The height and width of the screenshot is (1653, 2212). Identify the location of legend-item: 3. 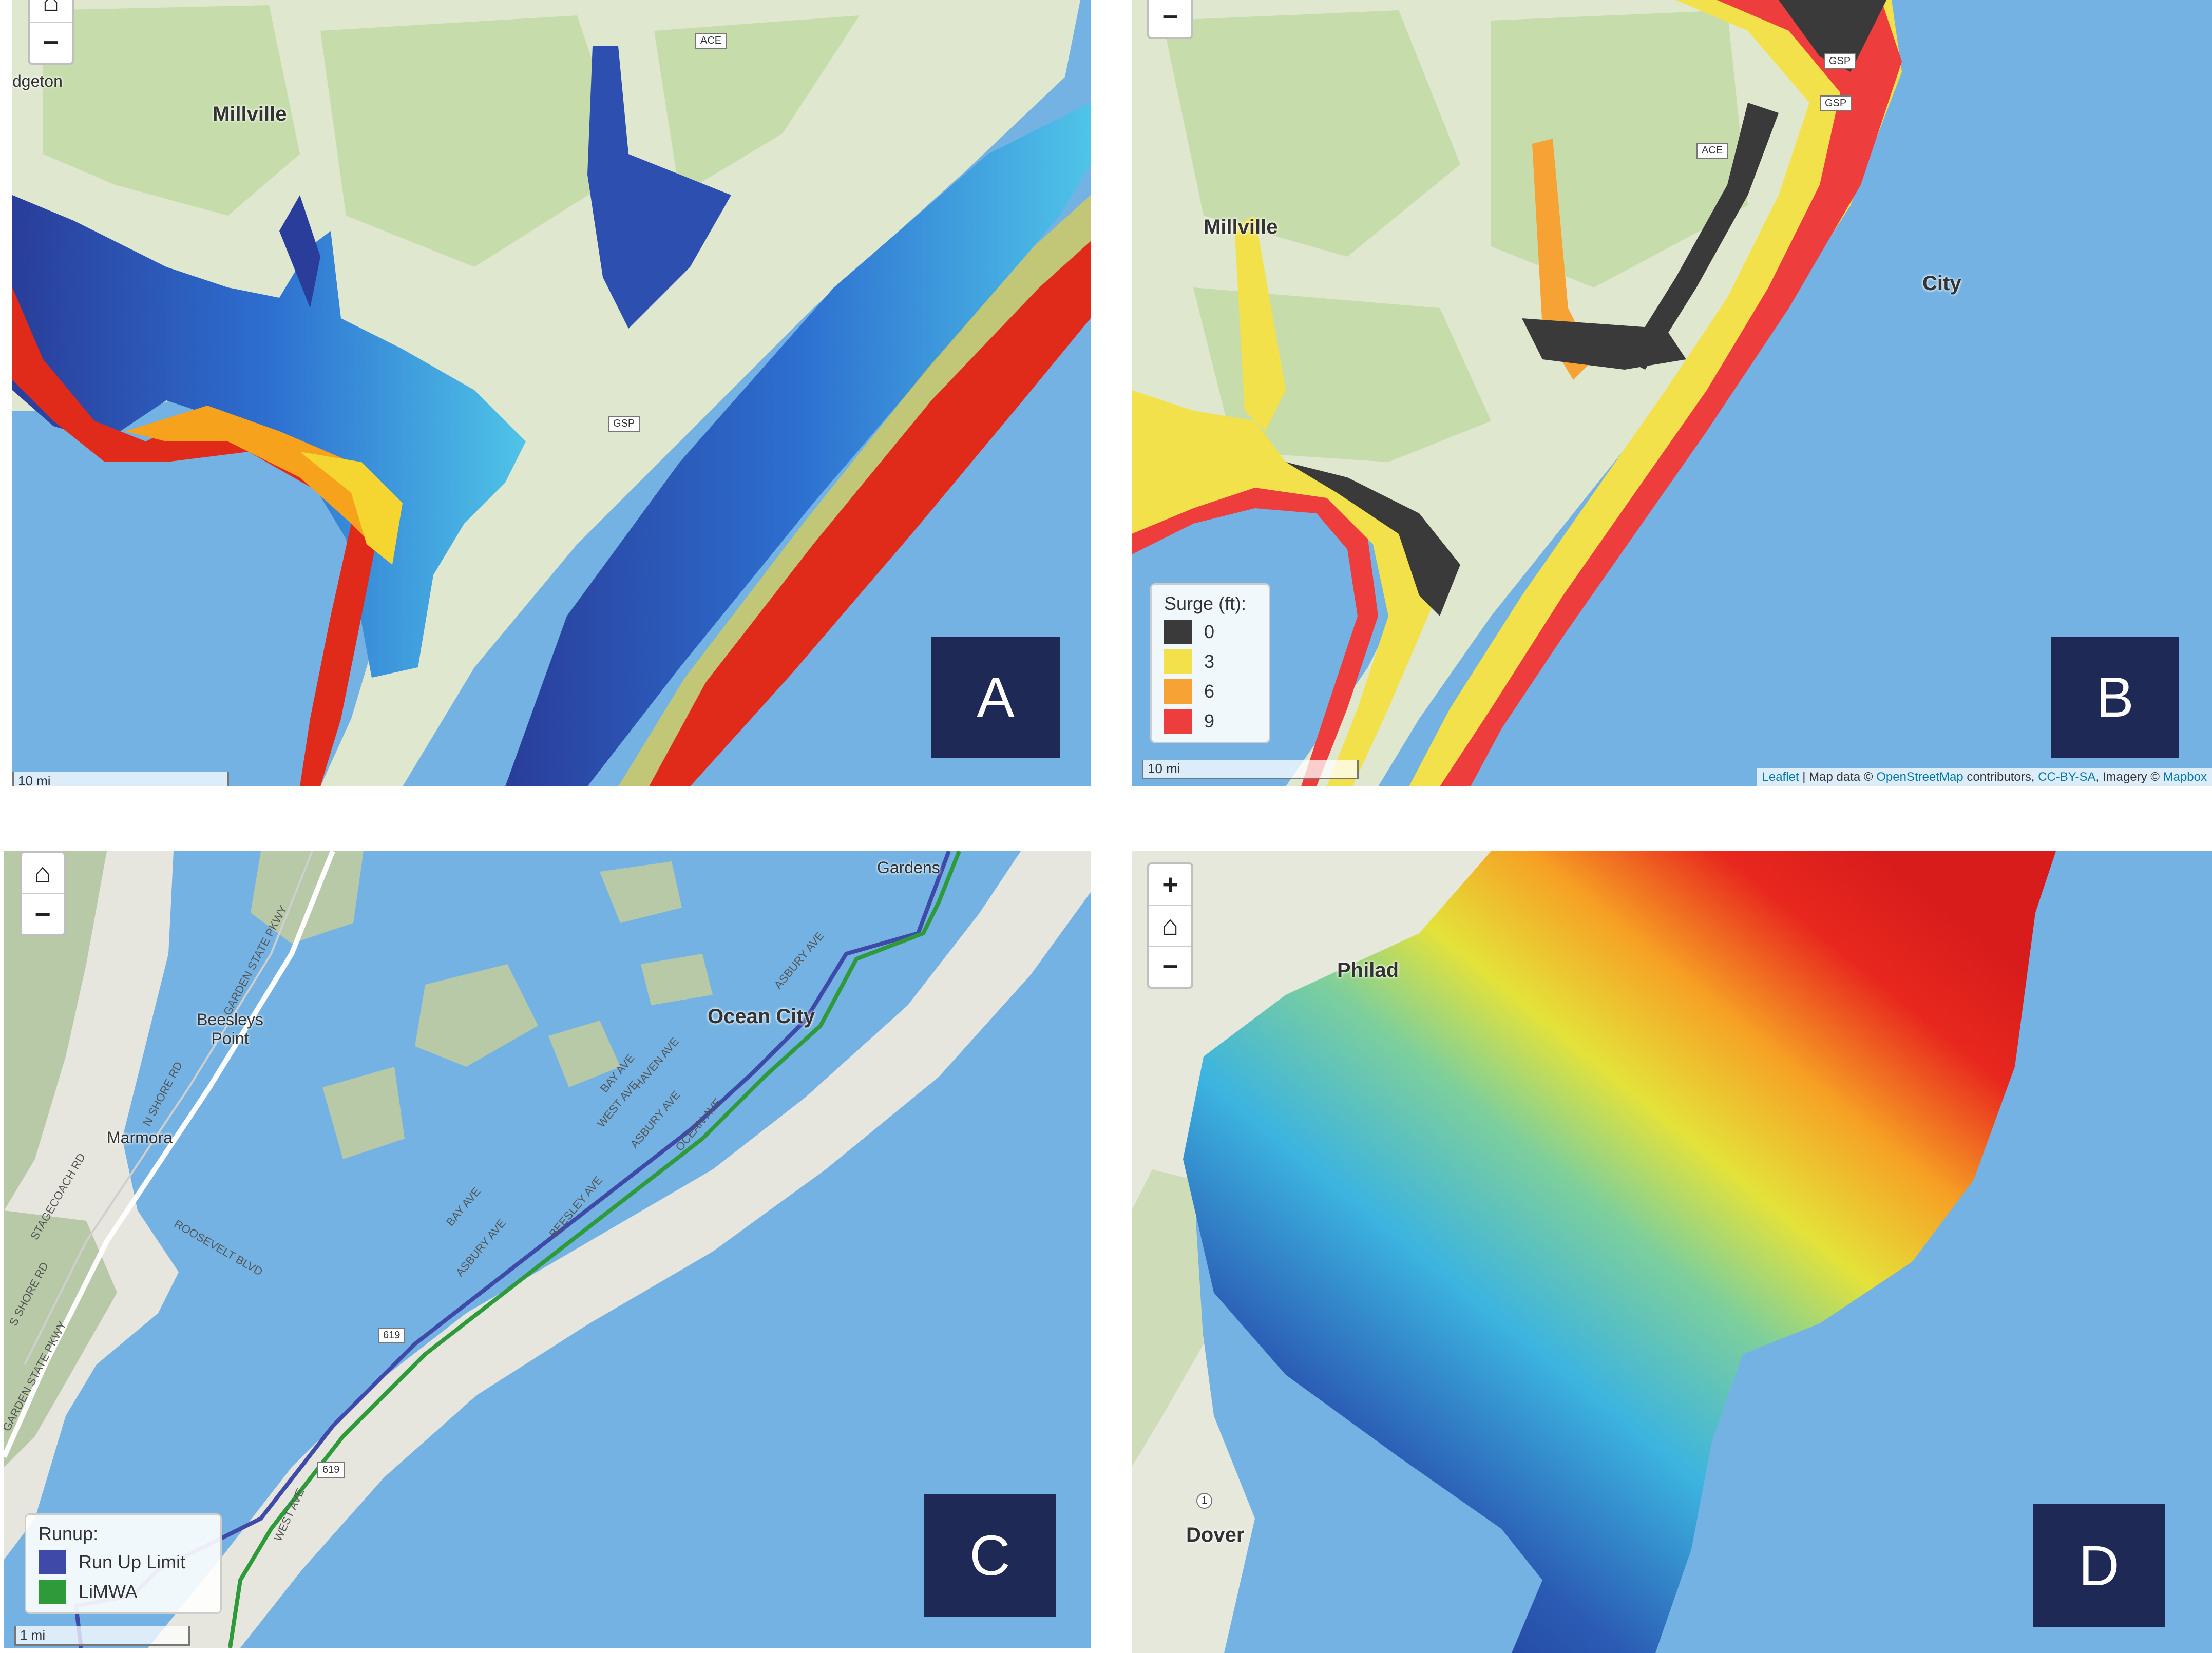
(1210, 661).